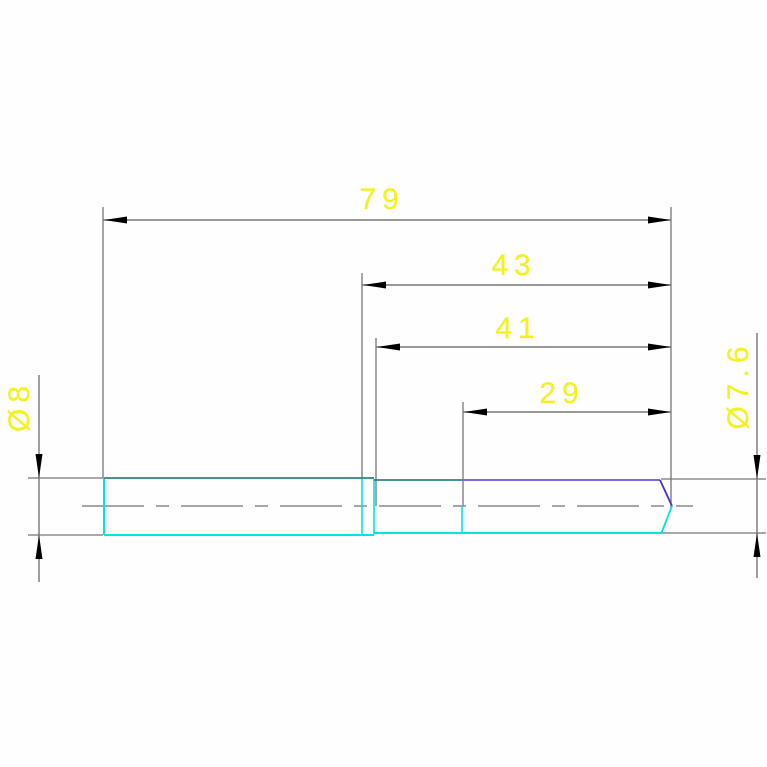  Describe the element at coordinates (518, 328) in the screenshot. I see `dim-label-41: 41` at that location.